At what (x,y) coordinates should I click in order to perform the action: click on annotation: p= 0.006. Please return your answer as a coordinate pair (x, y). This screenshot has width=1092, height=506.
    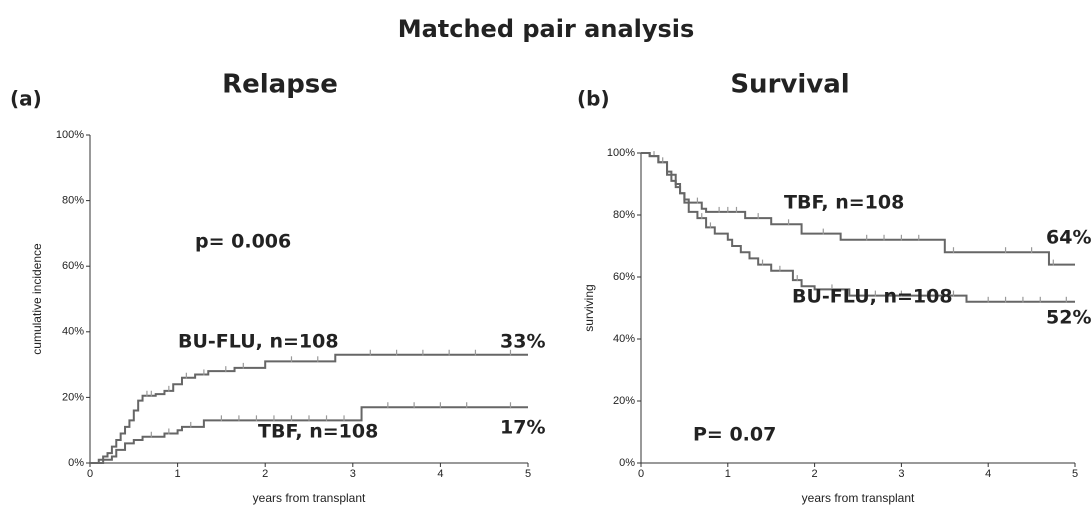
    Looking at the image, I should click on (243, 242).